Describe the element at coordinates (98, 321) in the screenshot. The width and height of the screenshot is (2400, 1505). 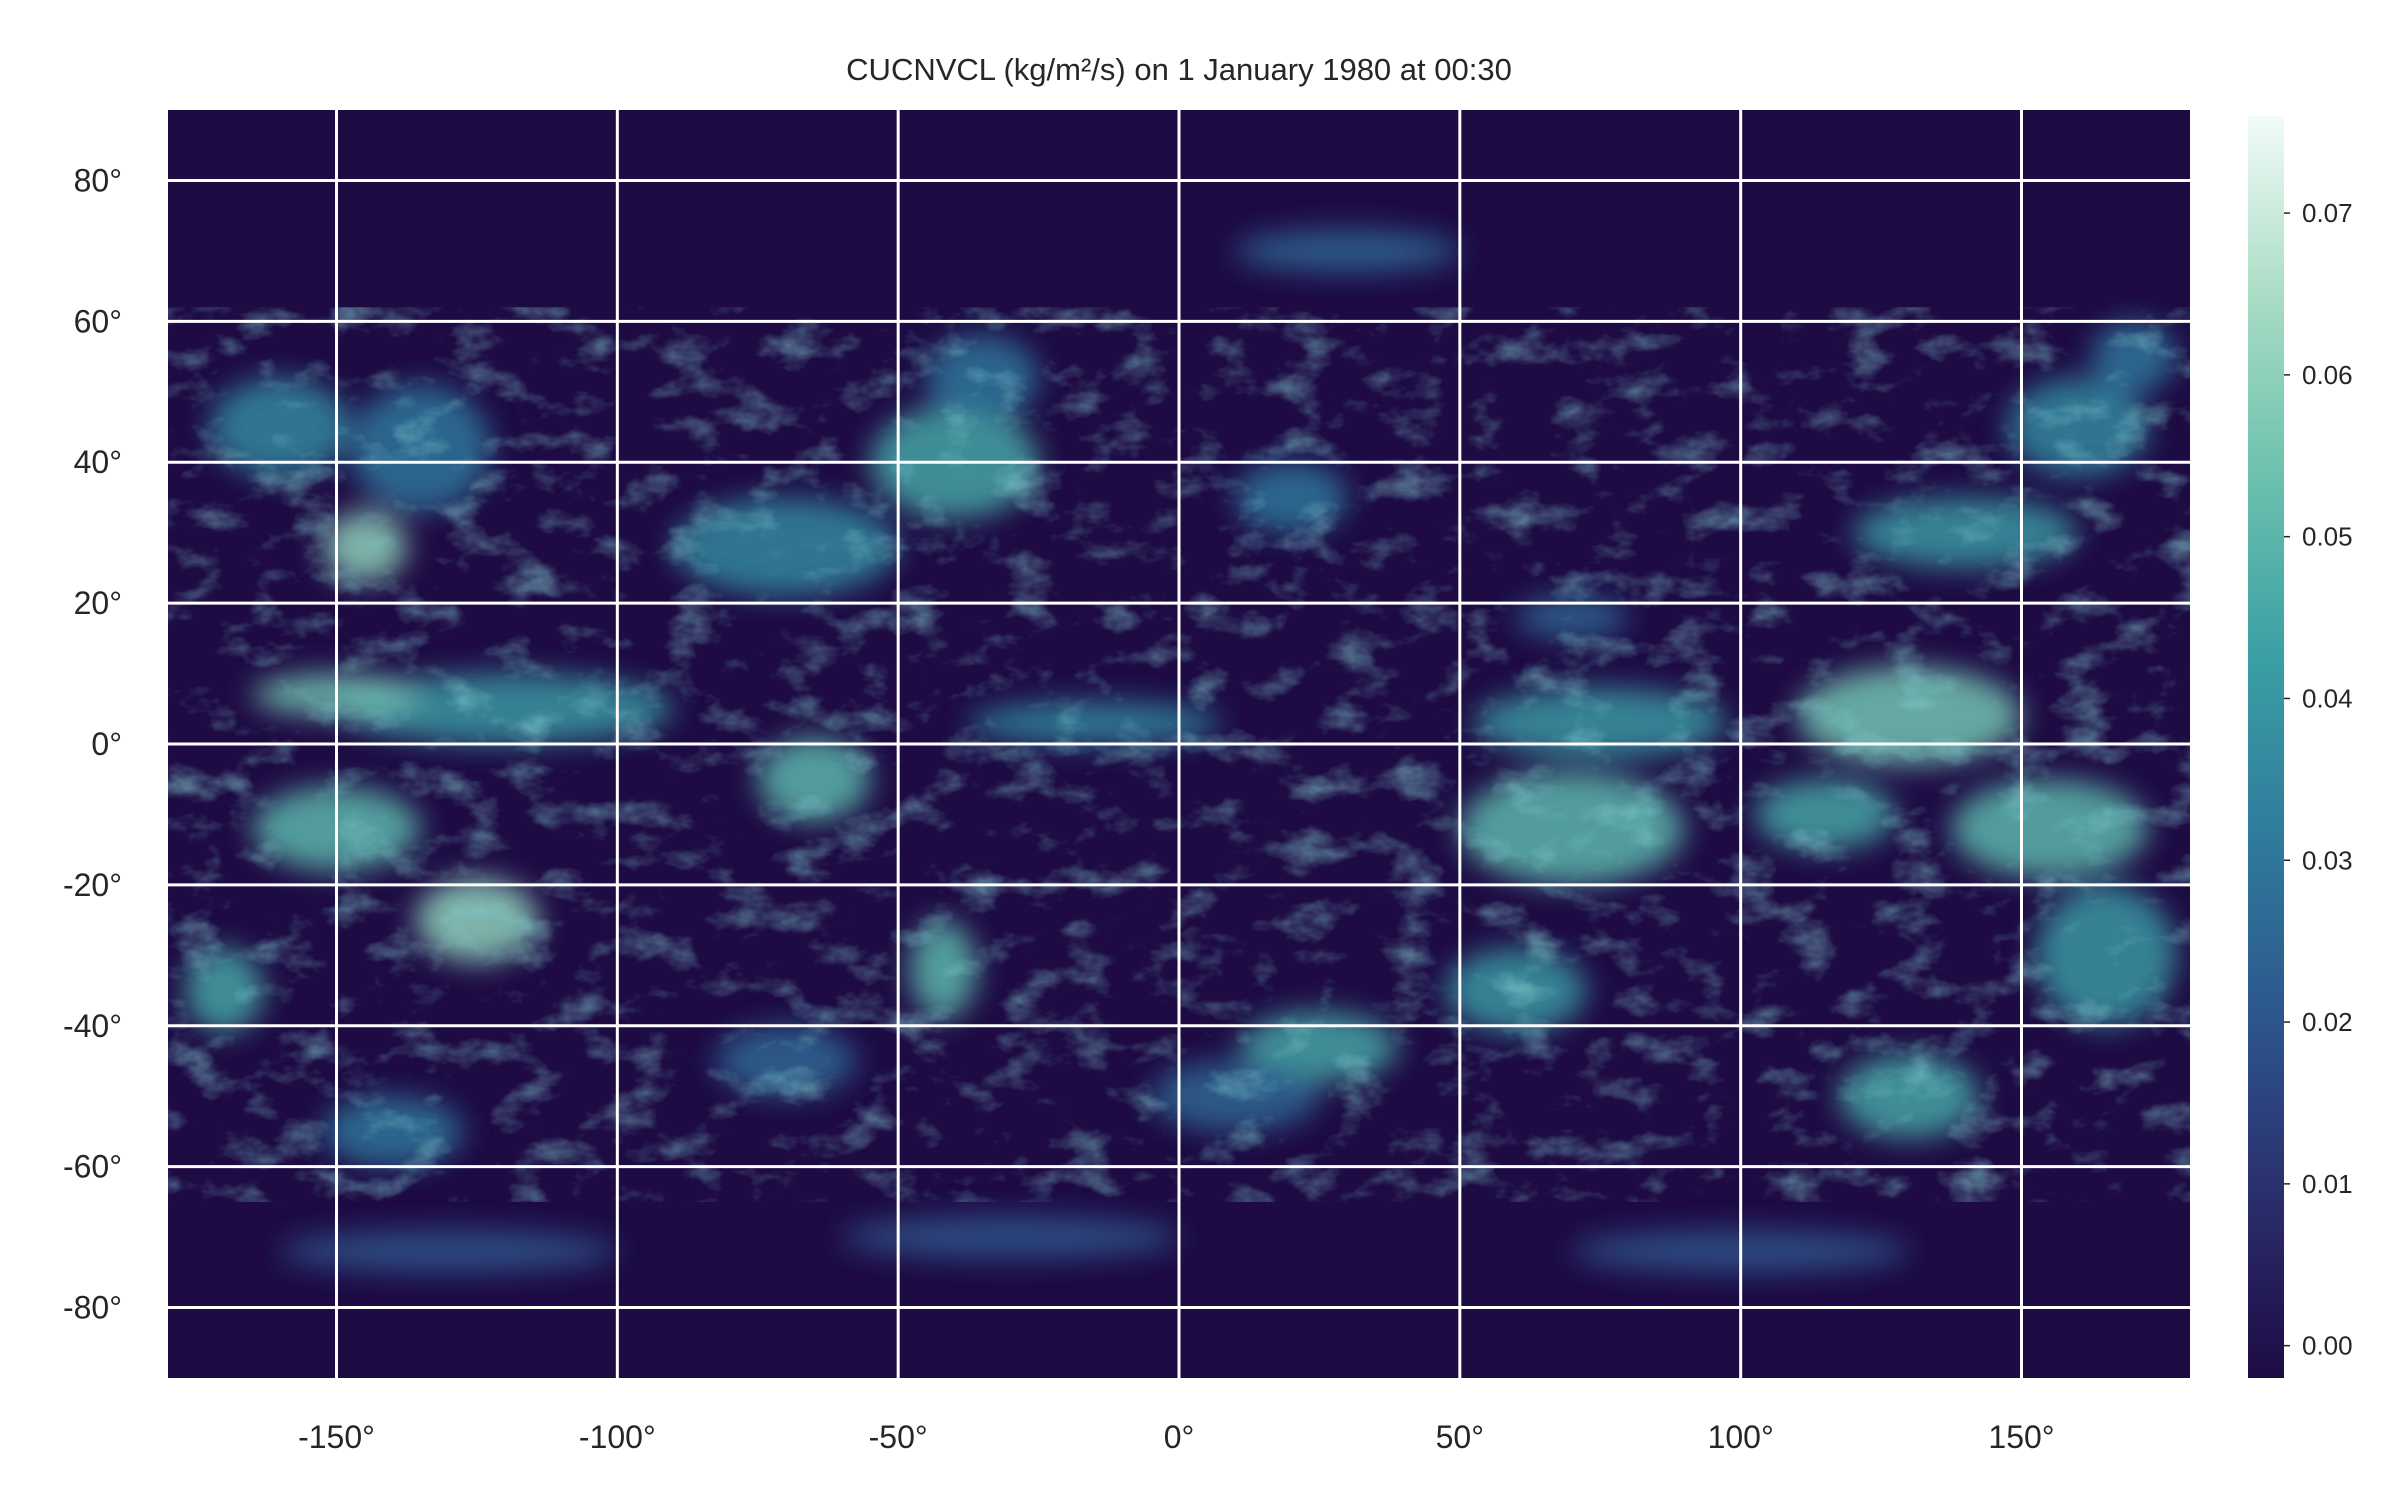
I see `y-tick-label: 60°` at that location.